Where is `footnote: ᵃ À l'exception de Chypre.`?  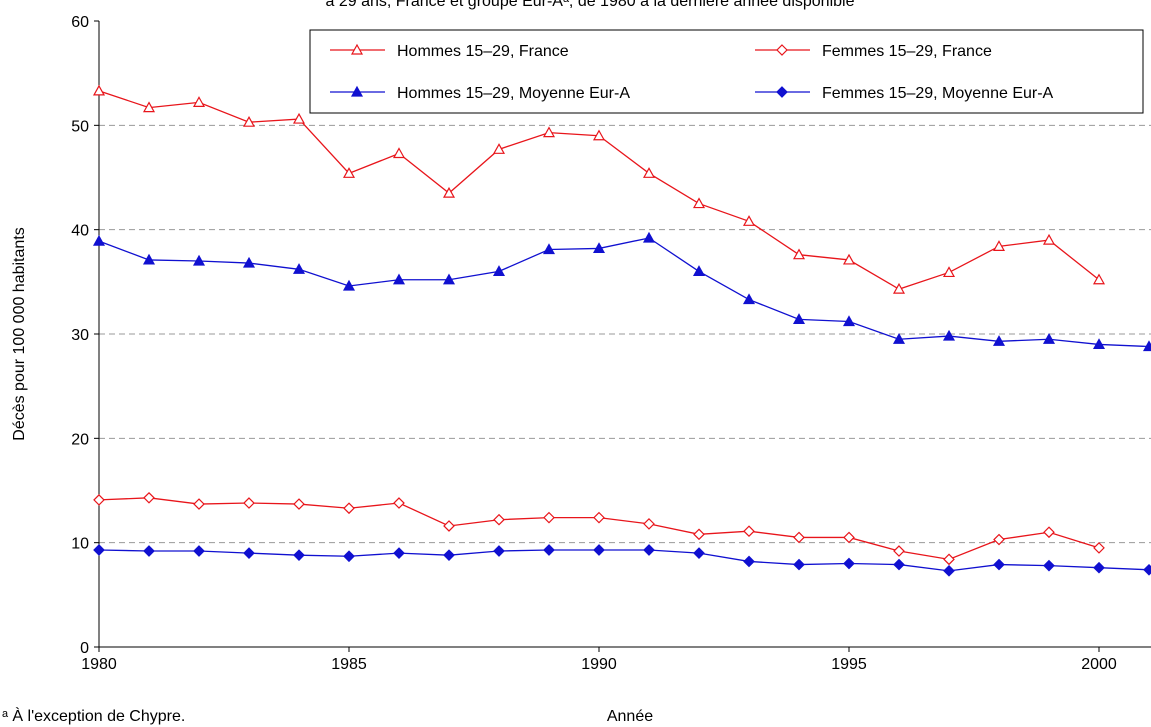
footnote: ᵃ À l'exception de Chypre. is located at coordinates (93, 715).